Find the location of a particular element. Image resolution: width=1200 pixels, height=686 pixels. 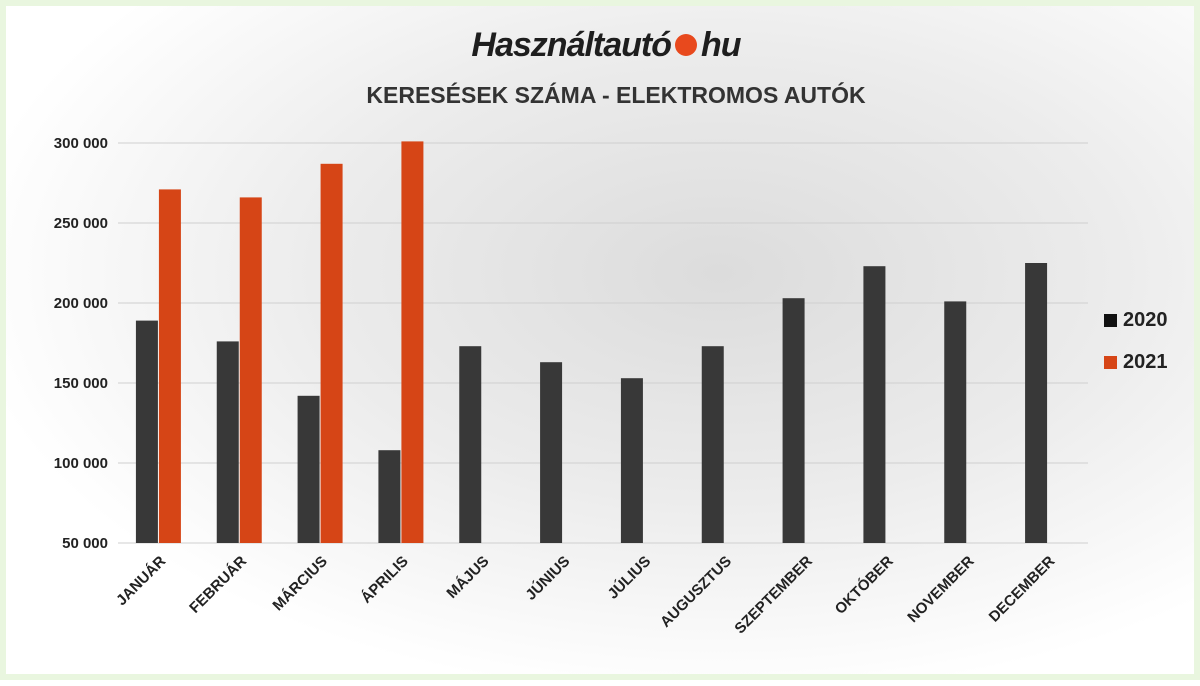

logo-text-right: hu is located at coordinates (721, 45).